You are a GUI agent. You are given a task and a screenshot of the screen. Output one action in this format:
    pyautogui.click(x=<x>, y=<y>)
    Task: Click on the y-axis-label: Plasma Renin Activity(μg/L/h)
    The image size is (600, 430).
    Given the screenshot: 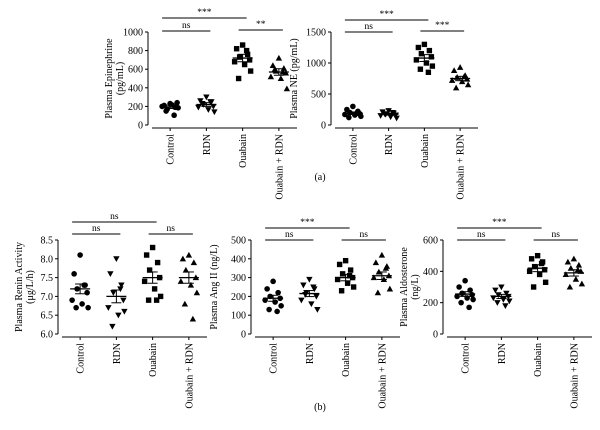 What is the action you would take?
    pyautogui.click(x=25, y=287)
    